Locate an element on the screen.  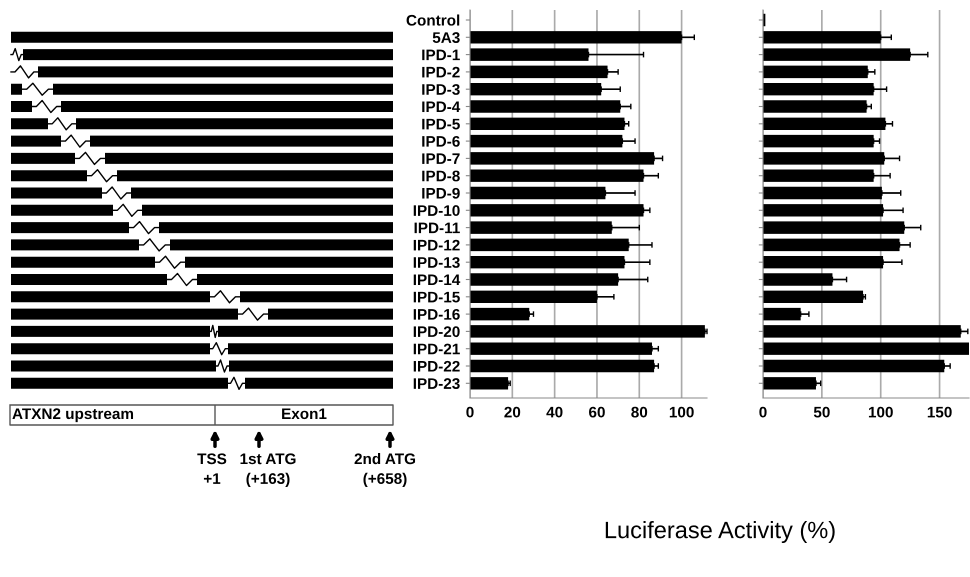
y-tick-label: IPD-7 is located at coordinates (441, 158).